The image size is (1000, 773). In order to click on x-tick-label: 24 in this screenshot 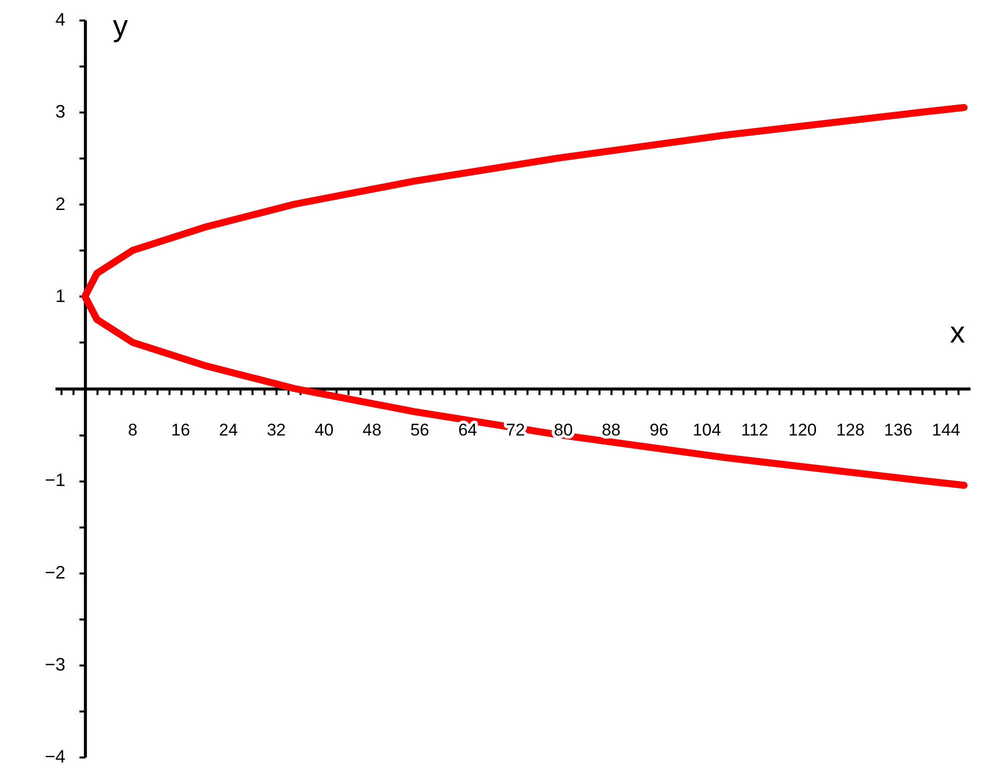, I will do `click(228, 430)`.